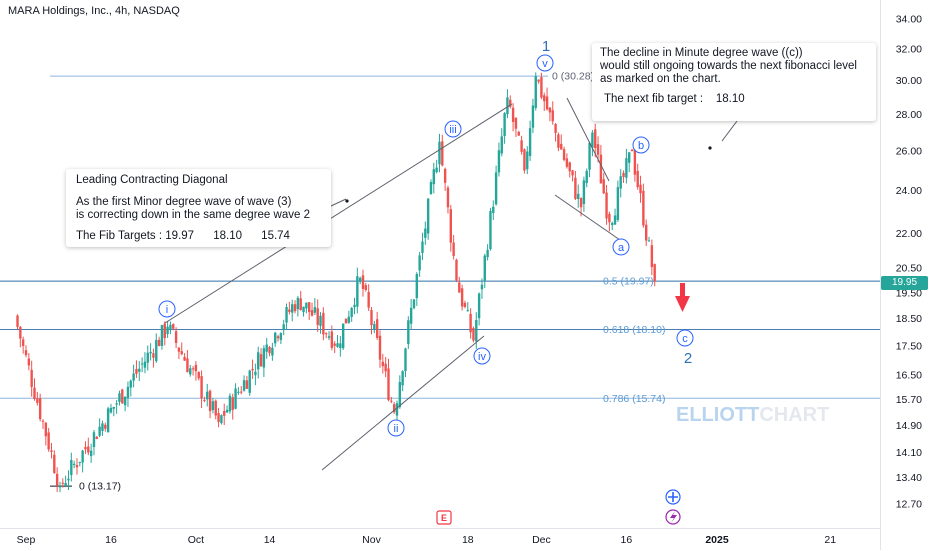 The width and height of the screenshot is (932, 551). I want to click on symbol-title: MARA Holdings, Inc., 4h, NASDAQ, so click(94, 11).